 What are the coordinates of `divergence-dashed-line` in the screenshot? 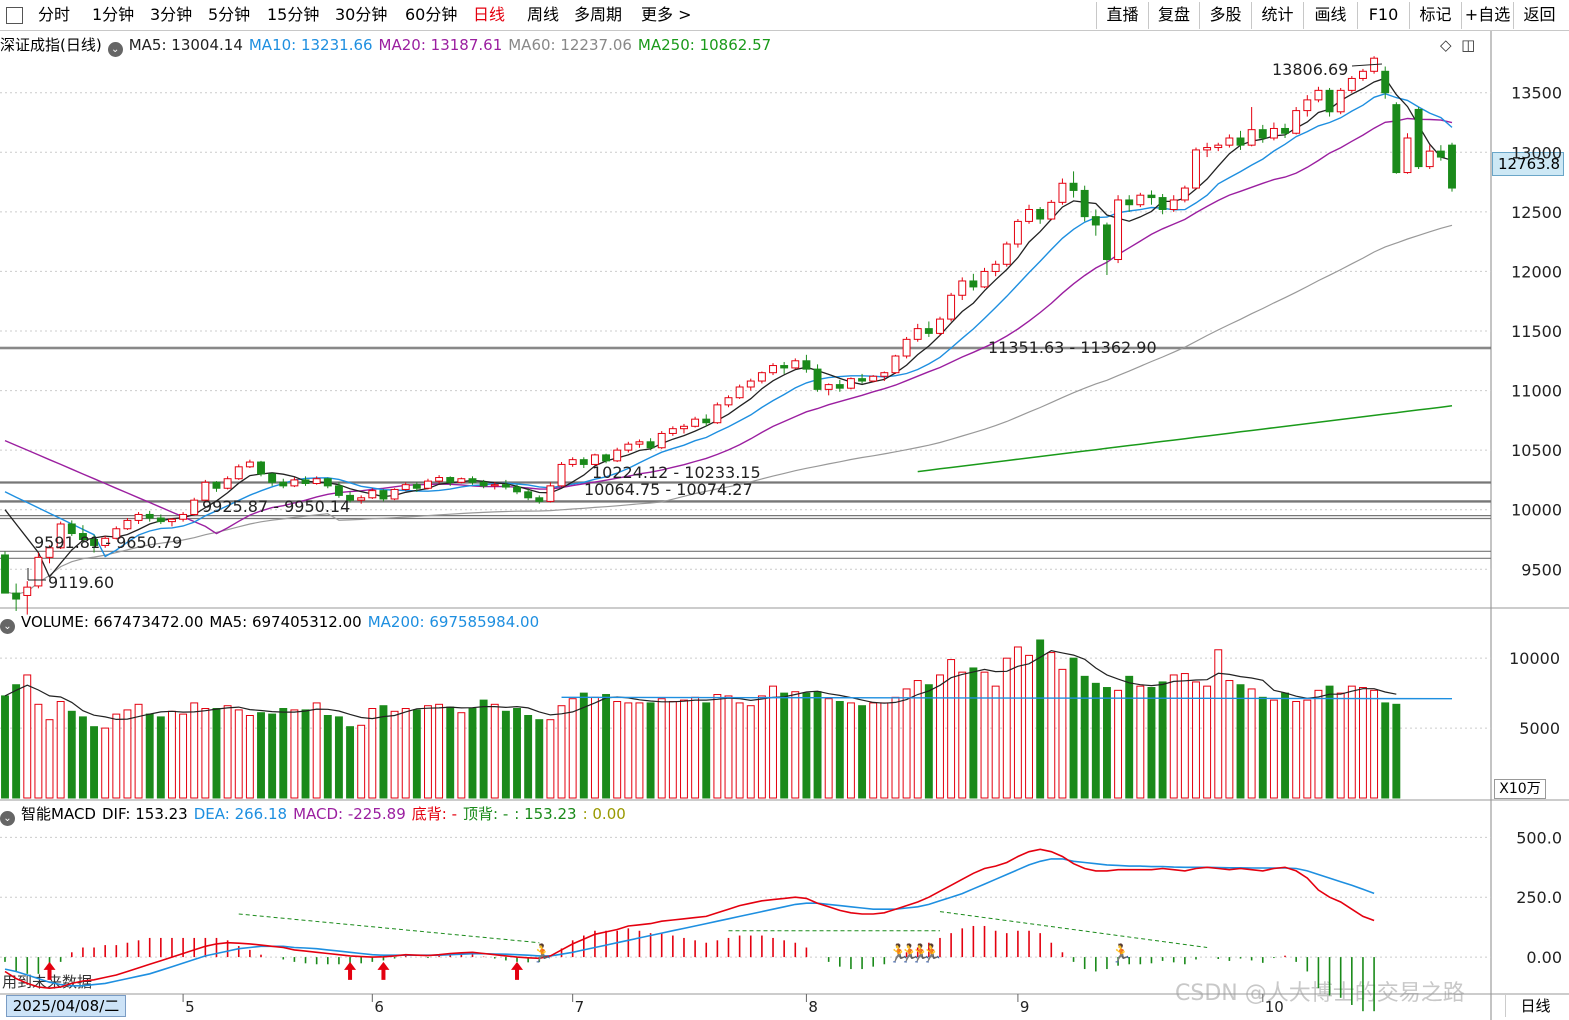 It's located at (389, 928).